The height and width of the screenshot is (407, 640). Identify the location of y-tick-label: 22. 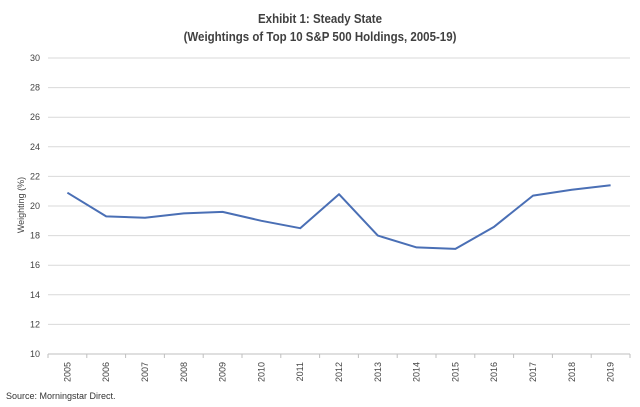
(35, 176).